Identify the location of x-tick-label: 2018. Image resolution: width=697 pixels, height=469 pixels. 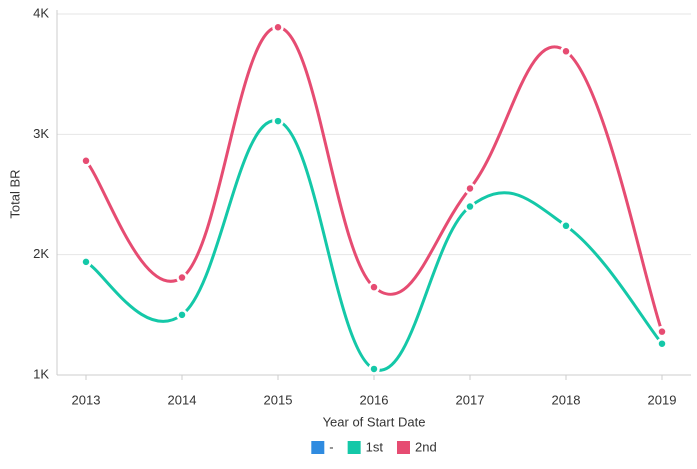
(566, 399).